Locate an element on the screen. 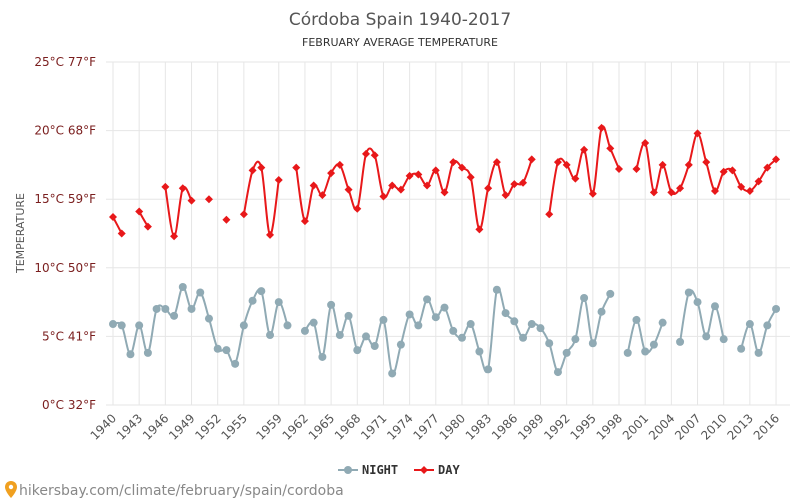 This screenshot has height=500, width=800. legend-item-night: NIGHT is located at coordinates (368, 470).